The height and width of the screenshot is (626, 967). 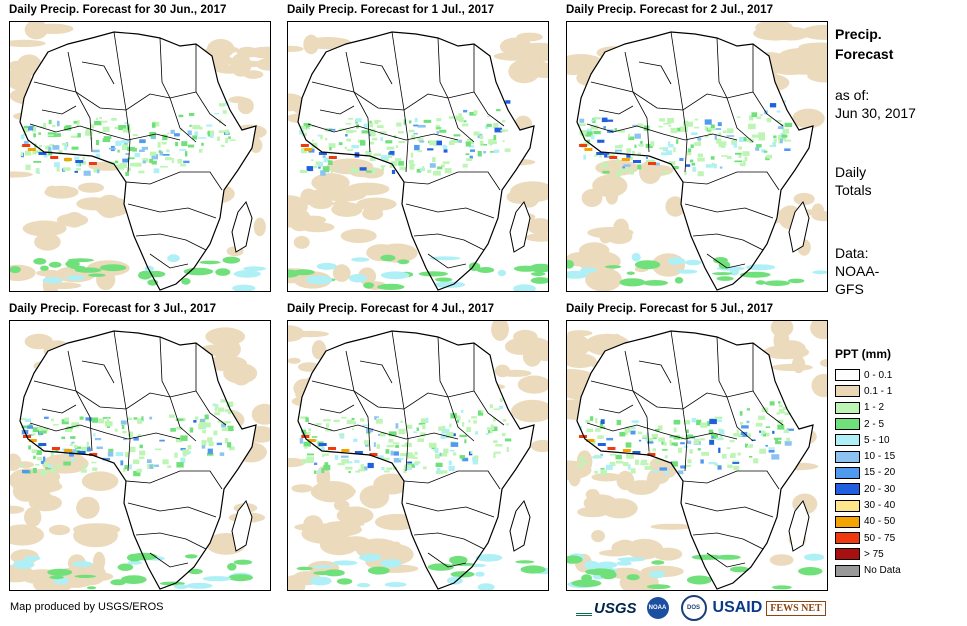 I want to click on panel-title: Daily Precip. Forecast for 4 Jul., 2017, so click(x=391, y=309).